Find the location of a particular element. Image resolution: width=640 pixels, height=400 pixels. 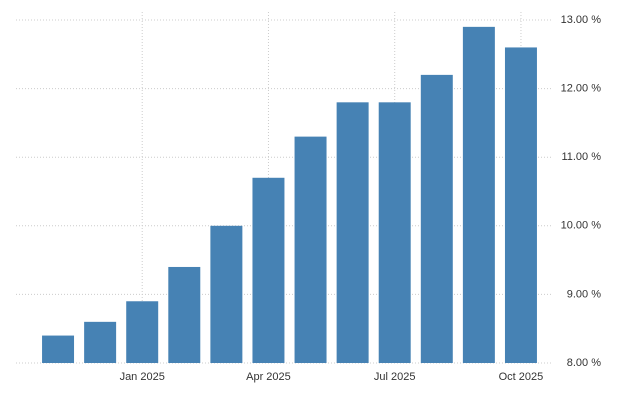

y-tick-label: 11.00 % is located at coordinates (581, 157).